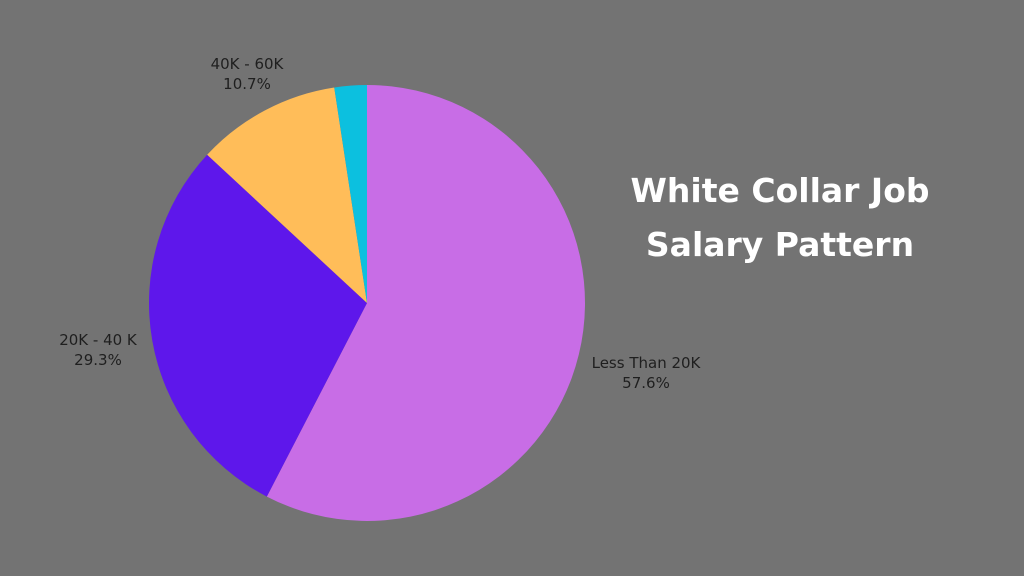 This screenshot has width=1024, height=576. What do you see at coordinates (98, 360) in the screenshot?
I see `slice-value-1: 29.3%` at bounding box center [98, 360].